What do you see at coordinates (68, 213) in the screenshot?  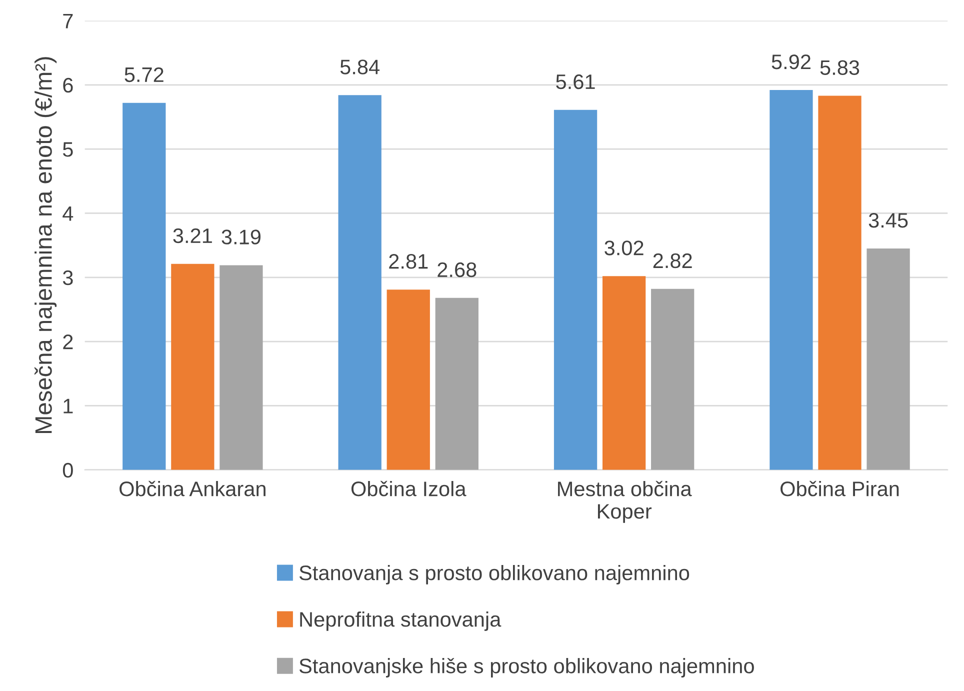 I see `y-tick-label: 4` at bounding box center [68, 213].